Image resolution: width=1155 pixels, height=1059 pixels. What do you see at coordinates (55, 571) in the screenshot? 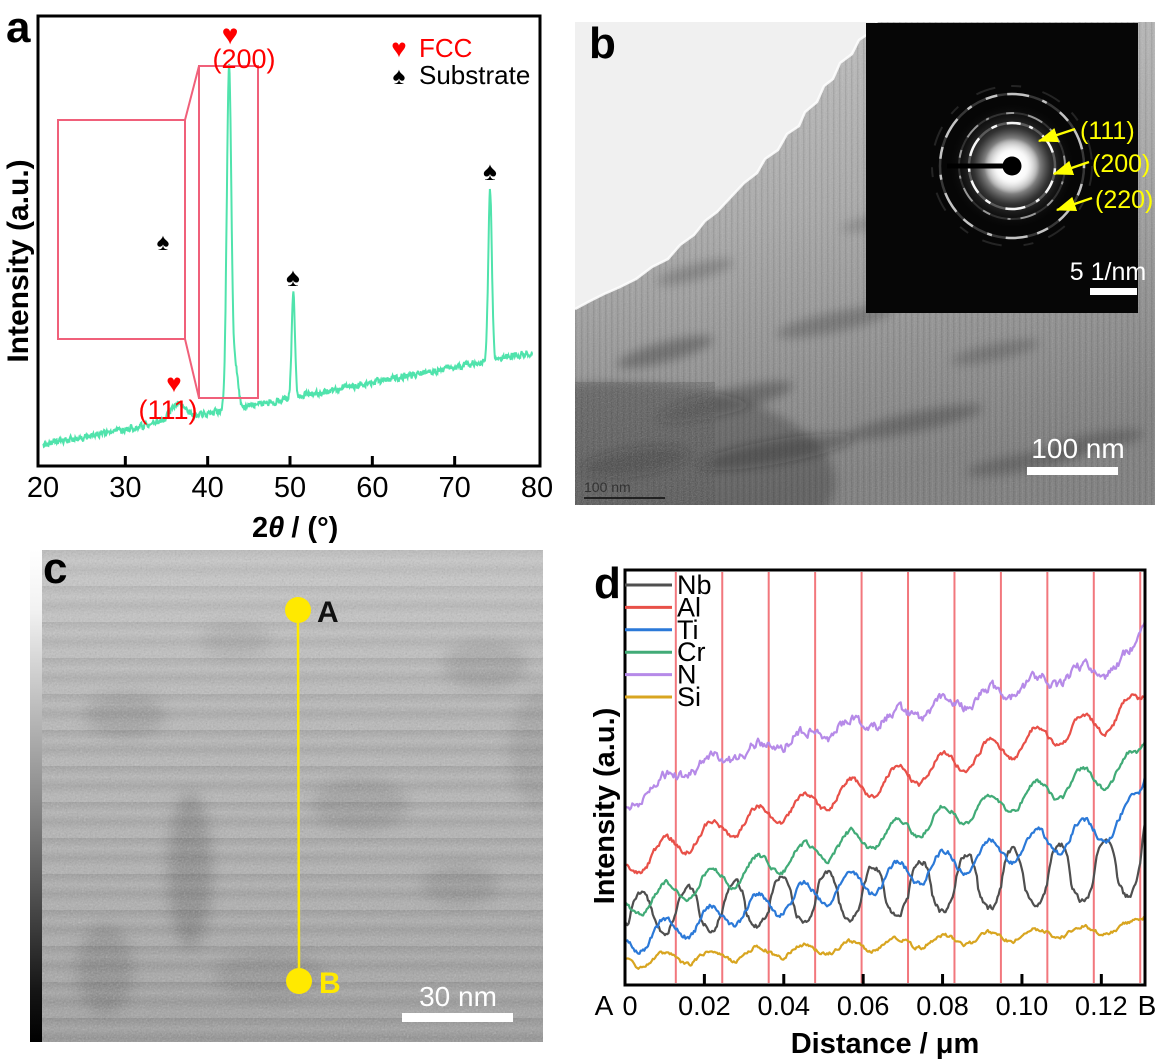
I see `panel-c-letter: c` at bounding box center [55, 571].